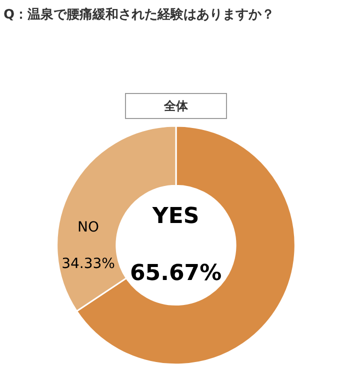 Image resolution: width=352 pixels, height=376 pixels. What do you see at coordinates (175, 216) in the screenshot?
I see `slice-label: YES` at bounding box center [175, 216].